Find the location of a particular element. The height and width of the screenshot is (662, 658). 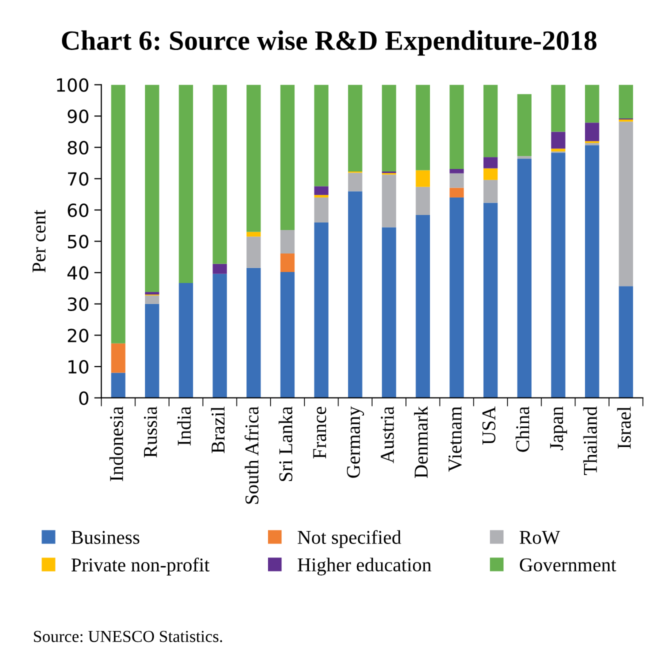

x-tick-label: Indonesia is located at coordinates (116, 444).